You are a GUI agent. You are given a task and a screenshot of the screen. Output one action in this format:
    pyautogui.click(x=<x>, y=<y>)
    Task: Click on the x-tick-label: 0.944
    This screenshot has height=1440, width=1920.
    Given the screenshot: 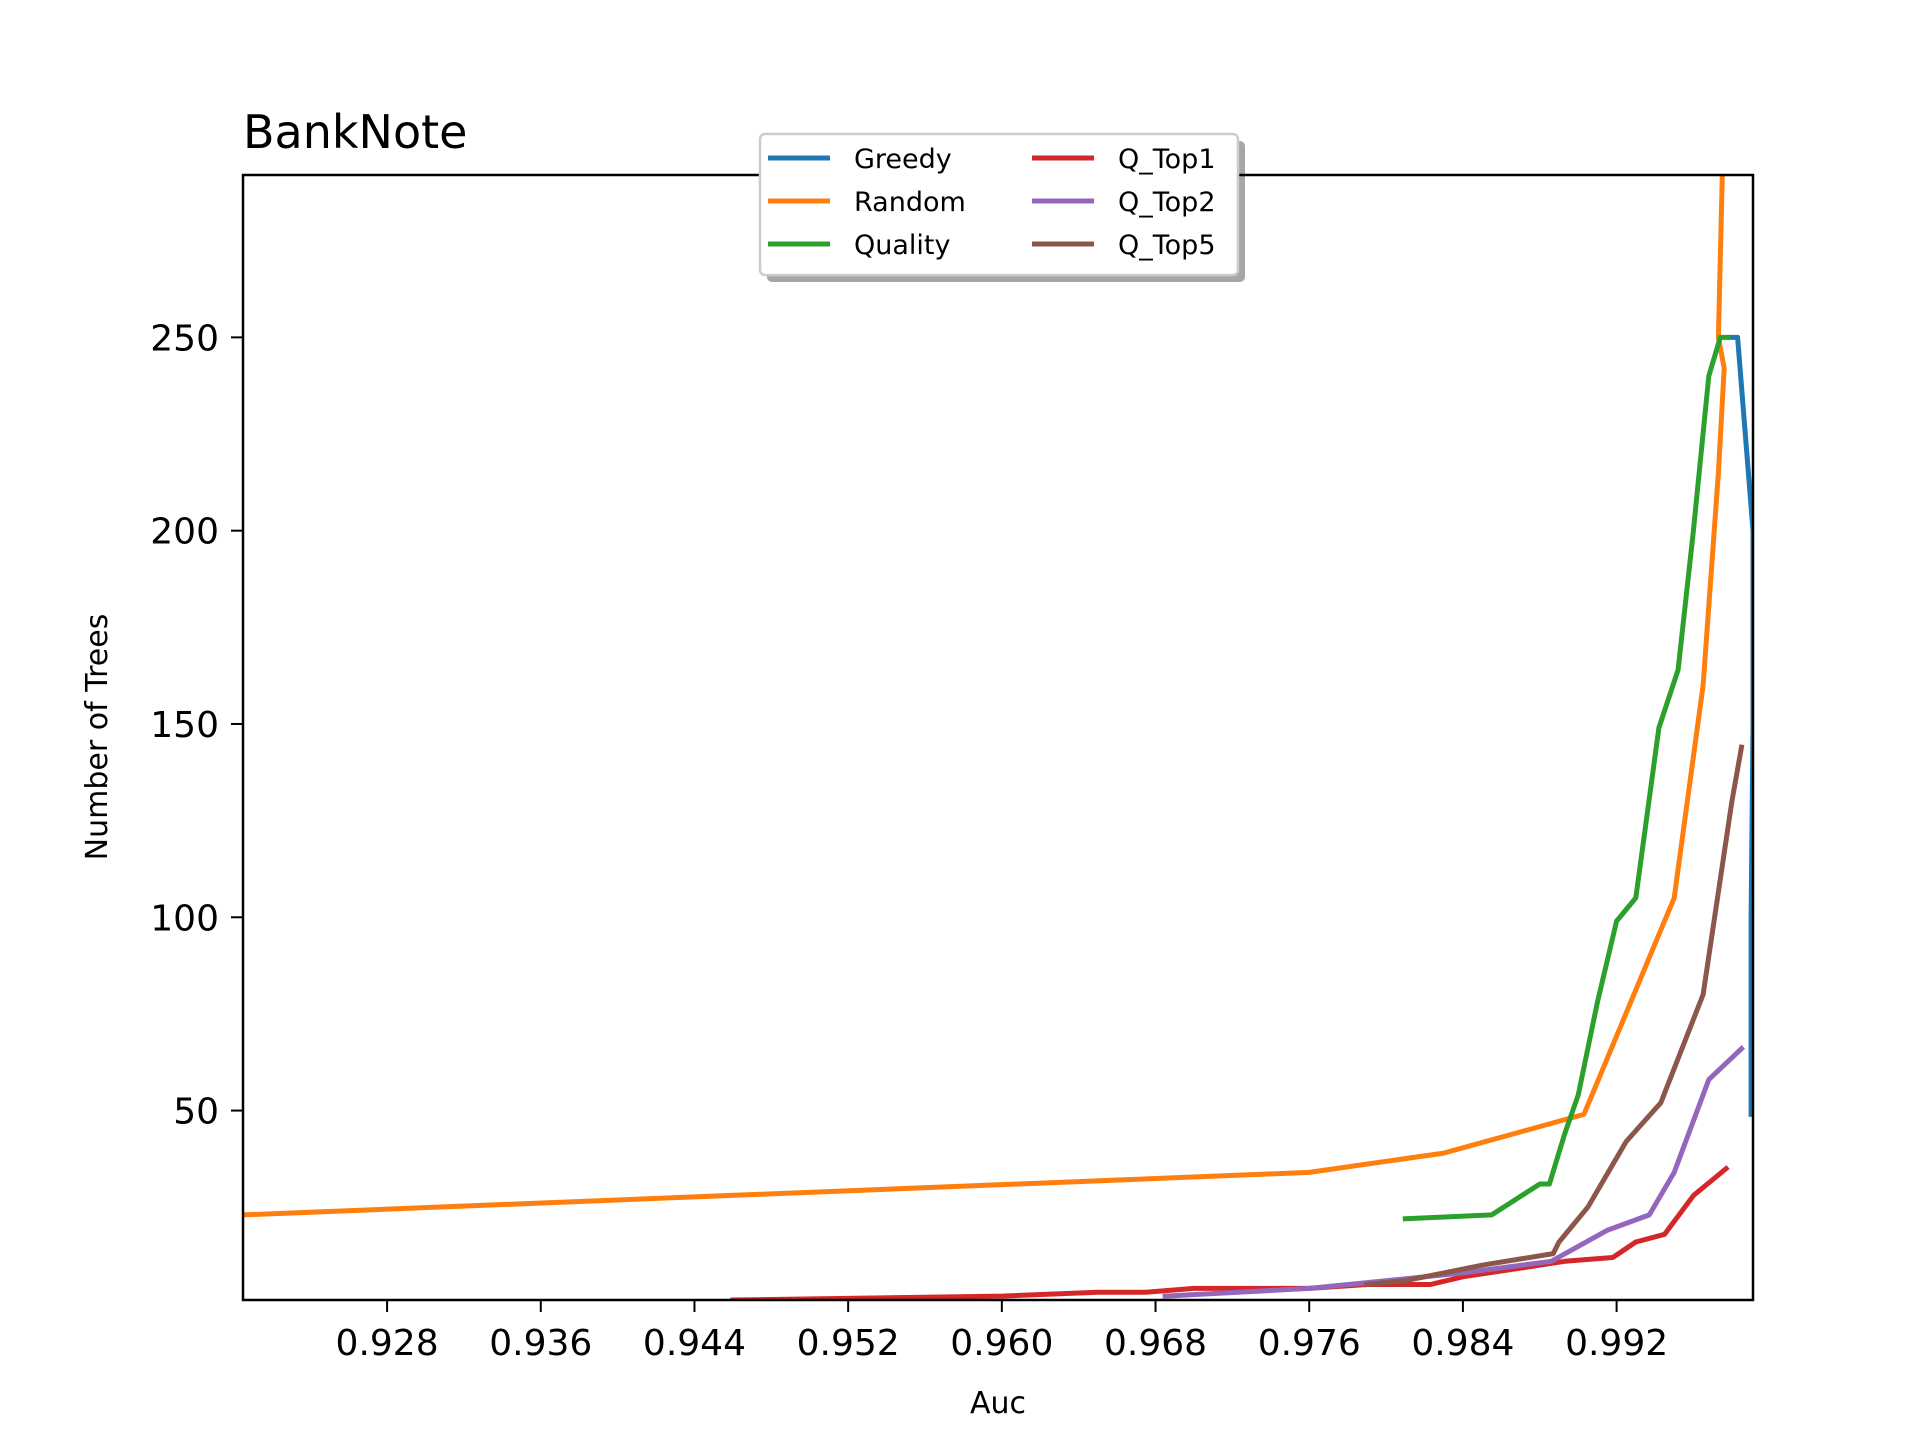 What is the action you would take?
    pyautogui.click(x=694, y=1343)
    